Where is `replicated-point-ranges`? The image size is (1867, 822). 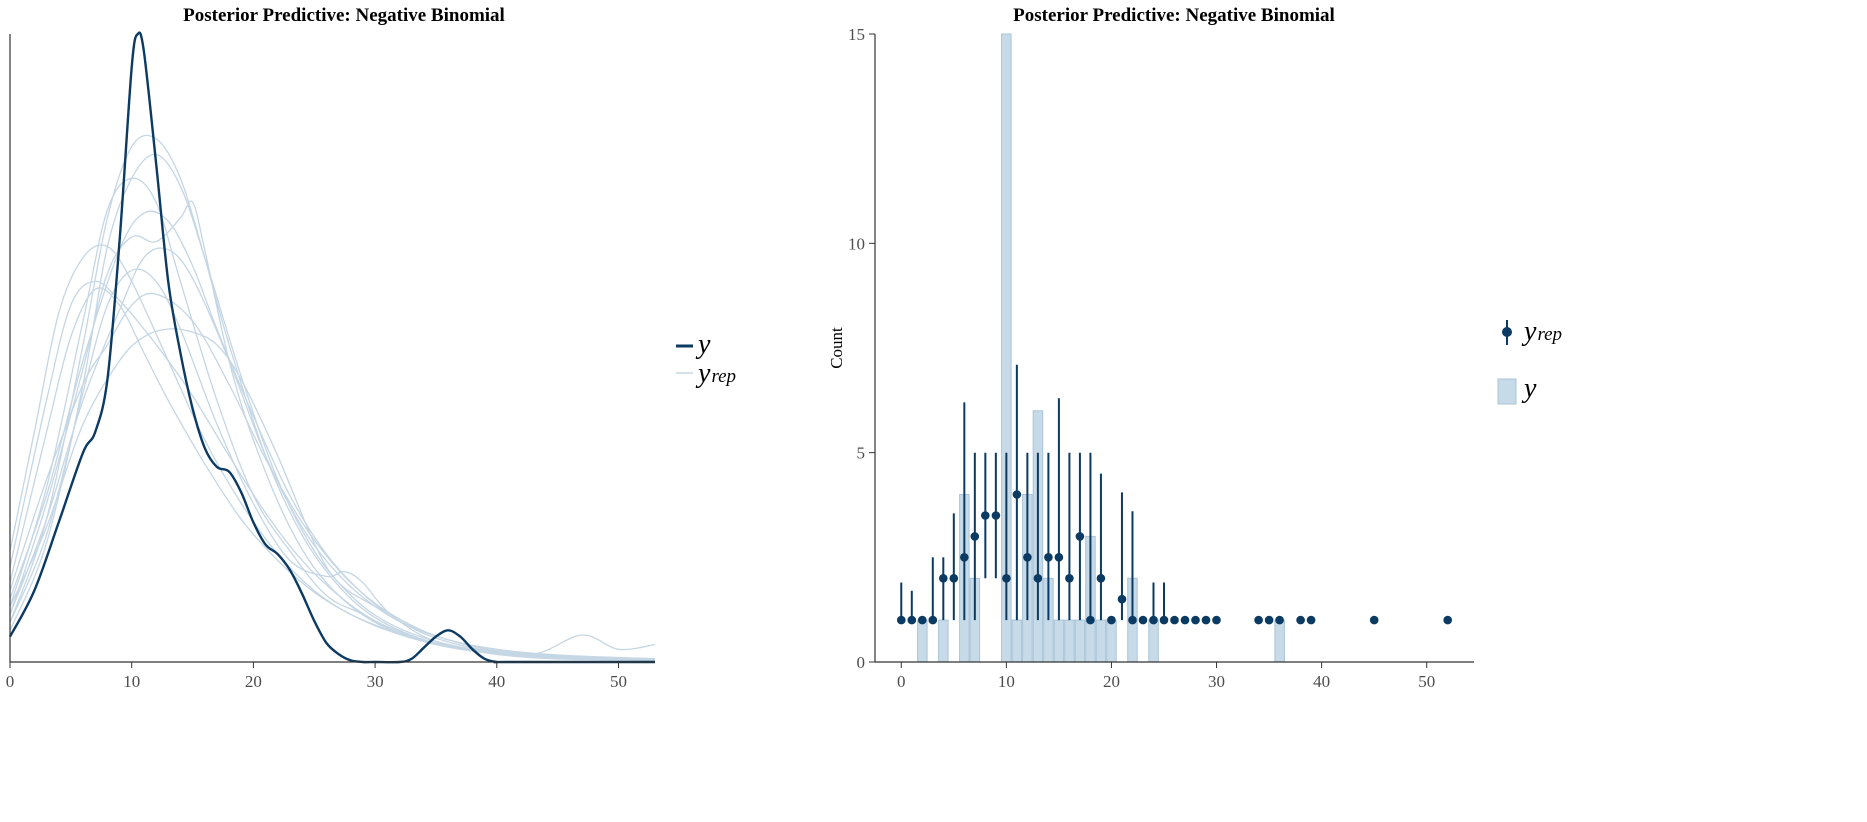 replicated-point-ranges is located at coordinates (1174, 494).